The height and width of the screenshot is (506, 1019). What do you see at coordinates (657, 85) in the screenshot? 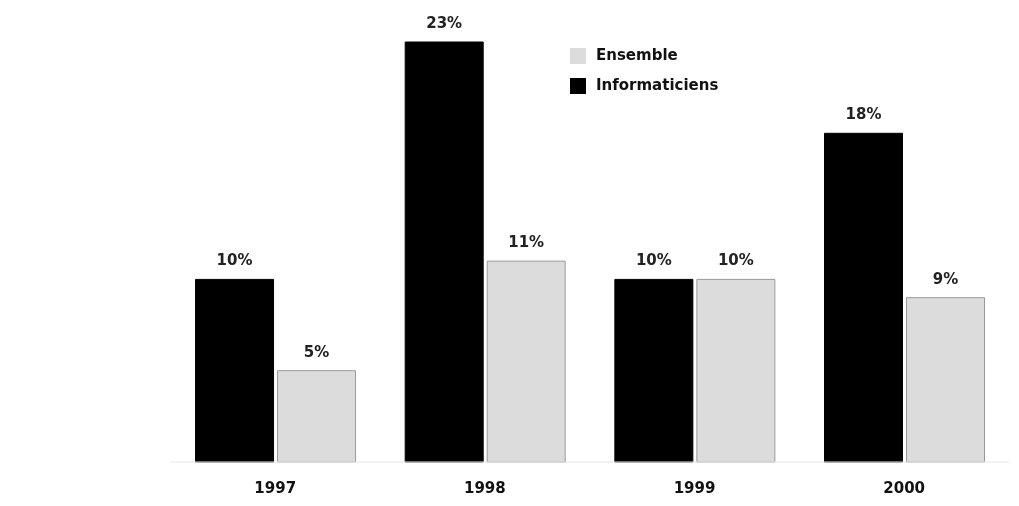
I see `legend-label: Informaticiens` at bounding box center [657, 85].